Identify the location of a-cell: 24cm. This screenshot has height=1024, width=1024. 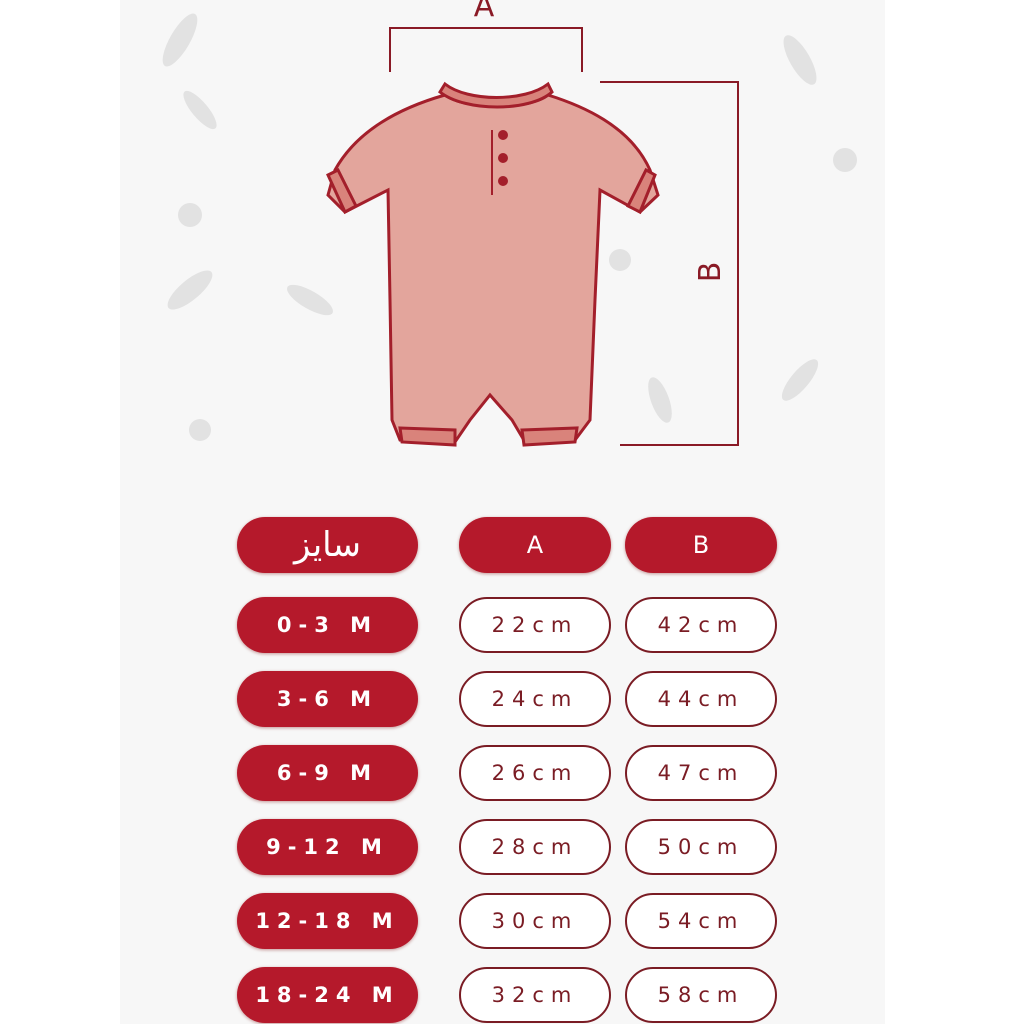
(535, 699).